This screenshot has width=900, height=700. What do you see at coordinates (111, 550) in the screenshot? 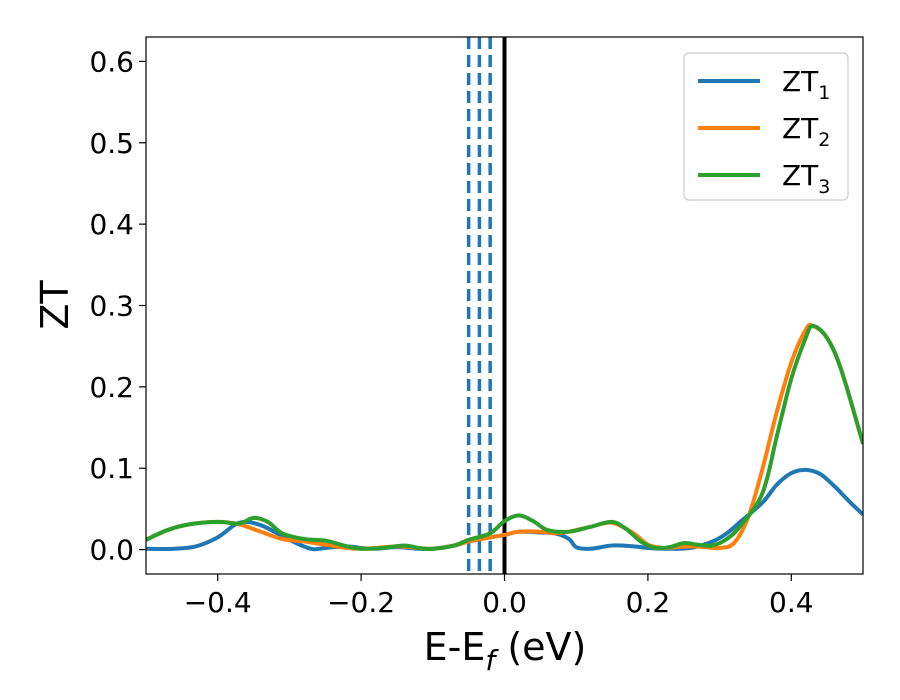
I see `y-tick-label: 0.0` at bounding box center [111, 550].